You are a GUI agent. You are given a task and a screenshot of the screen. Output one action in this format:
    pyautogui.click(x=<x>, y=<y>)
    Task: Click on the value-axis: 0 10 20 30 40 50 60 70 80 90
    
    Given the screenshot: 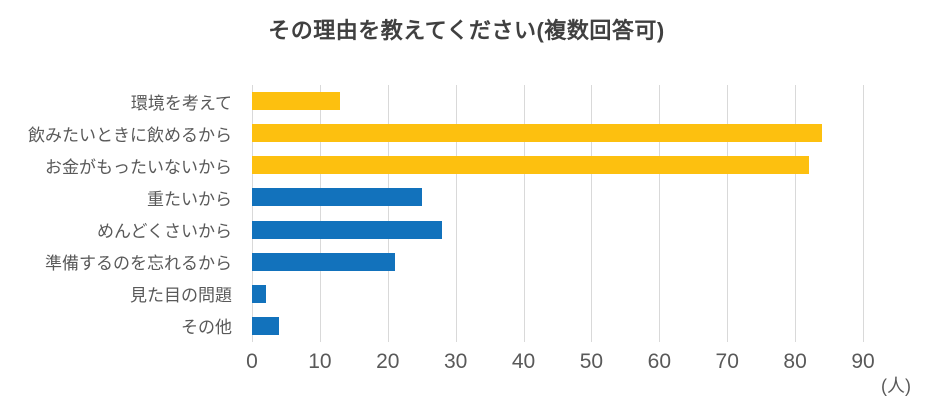 What is the action you would take?
    pyautogui.click(x=560, y=363)
    